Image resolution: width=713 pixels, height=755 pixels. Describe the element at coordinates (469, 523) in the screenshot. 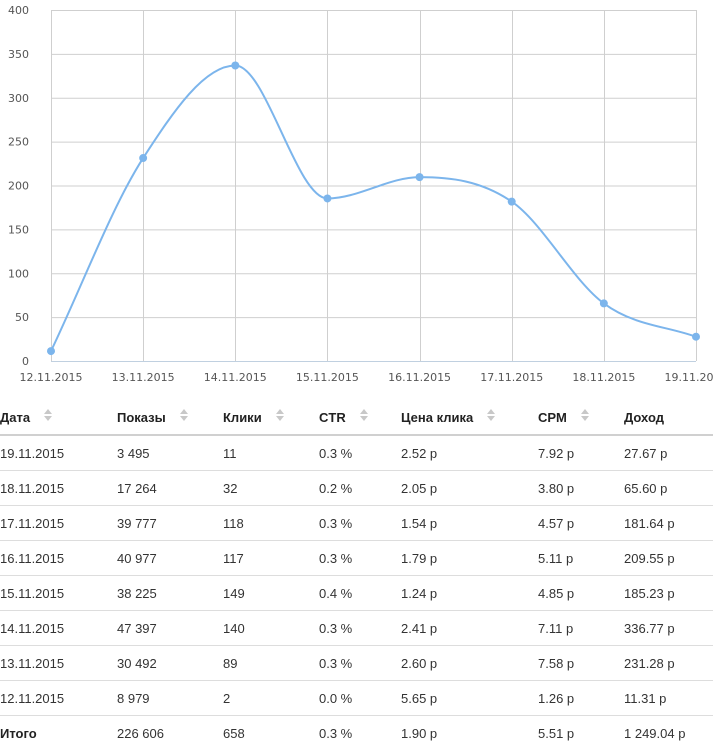

I see `table-cell: 1.54 р` at that location.